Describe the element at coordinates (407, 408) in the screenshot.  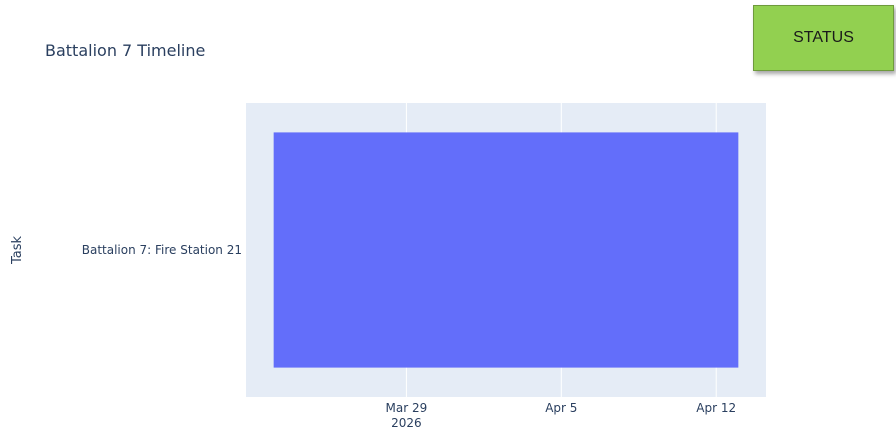
I see `x-tick-label-0: Mar 29` at that location.